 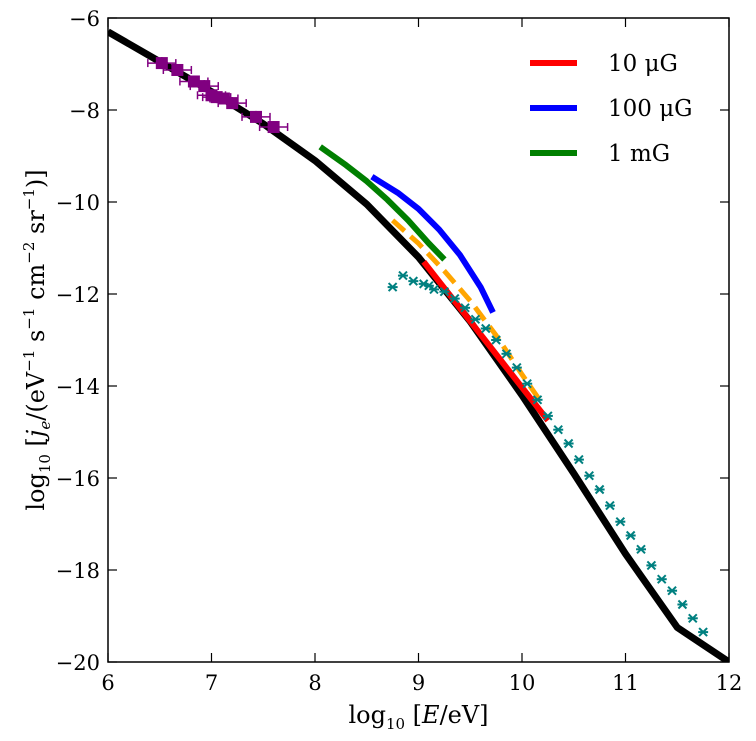 What do you see at coordinates (600, 154) in the screenshot?
I see `legend-item: 1 mG` at bounding box center [600, 154].